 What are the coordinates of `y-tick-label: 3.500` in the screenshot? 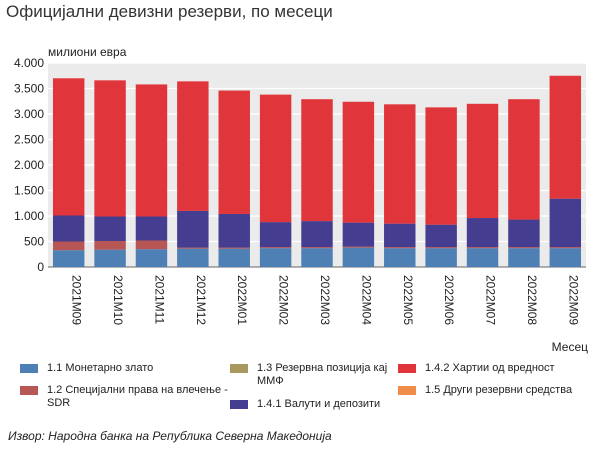 It's located at (29, 89).